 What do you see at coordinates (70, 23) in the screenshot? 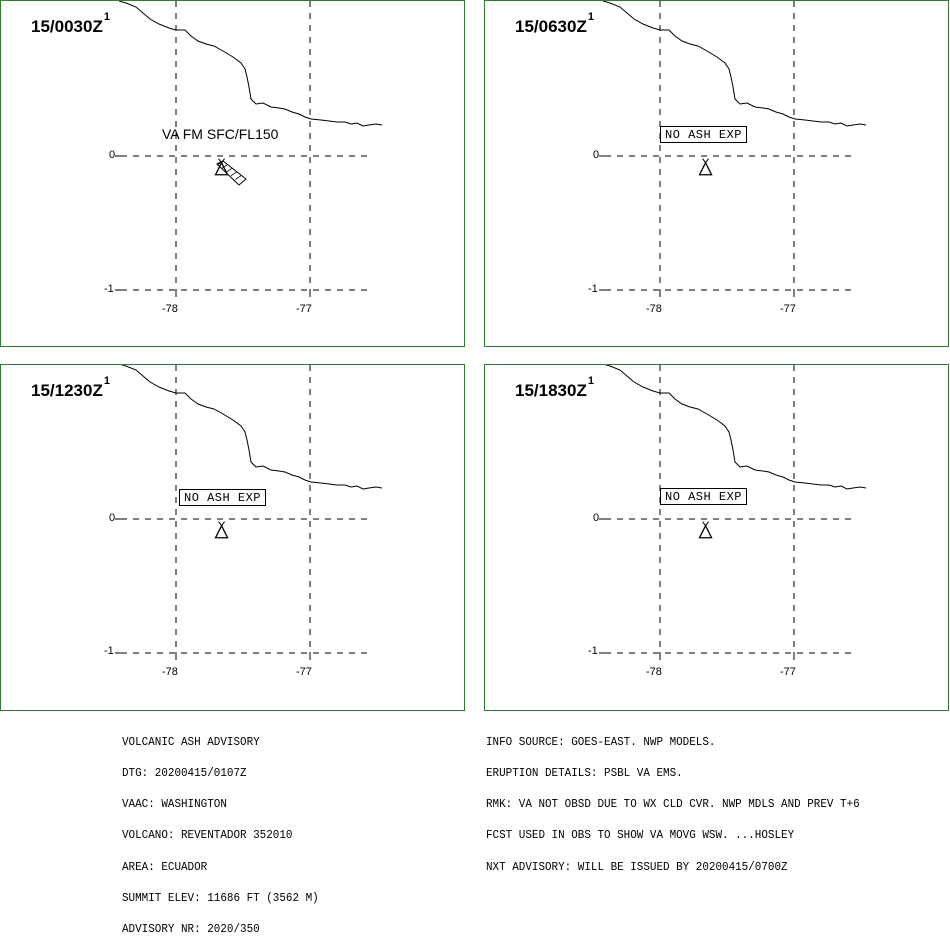
I see `valid-time: 15/0030Z1` at bounding box center [70, 23].